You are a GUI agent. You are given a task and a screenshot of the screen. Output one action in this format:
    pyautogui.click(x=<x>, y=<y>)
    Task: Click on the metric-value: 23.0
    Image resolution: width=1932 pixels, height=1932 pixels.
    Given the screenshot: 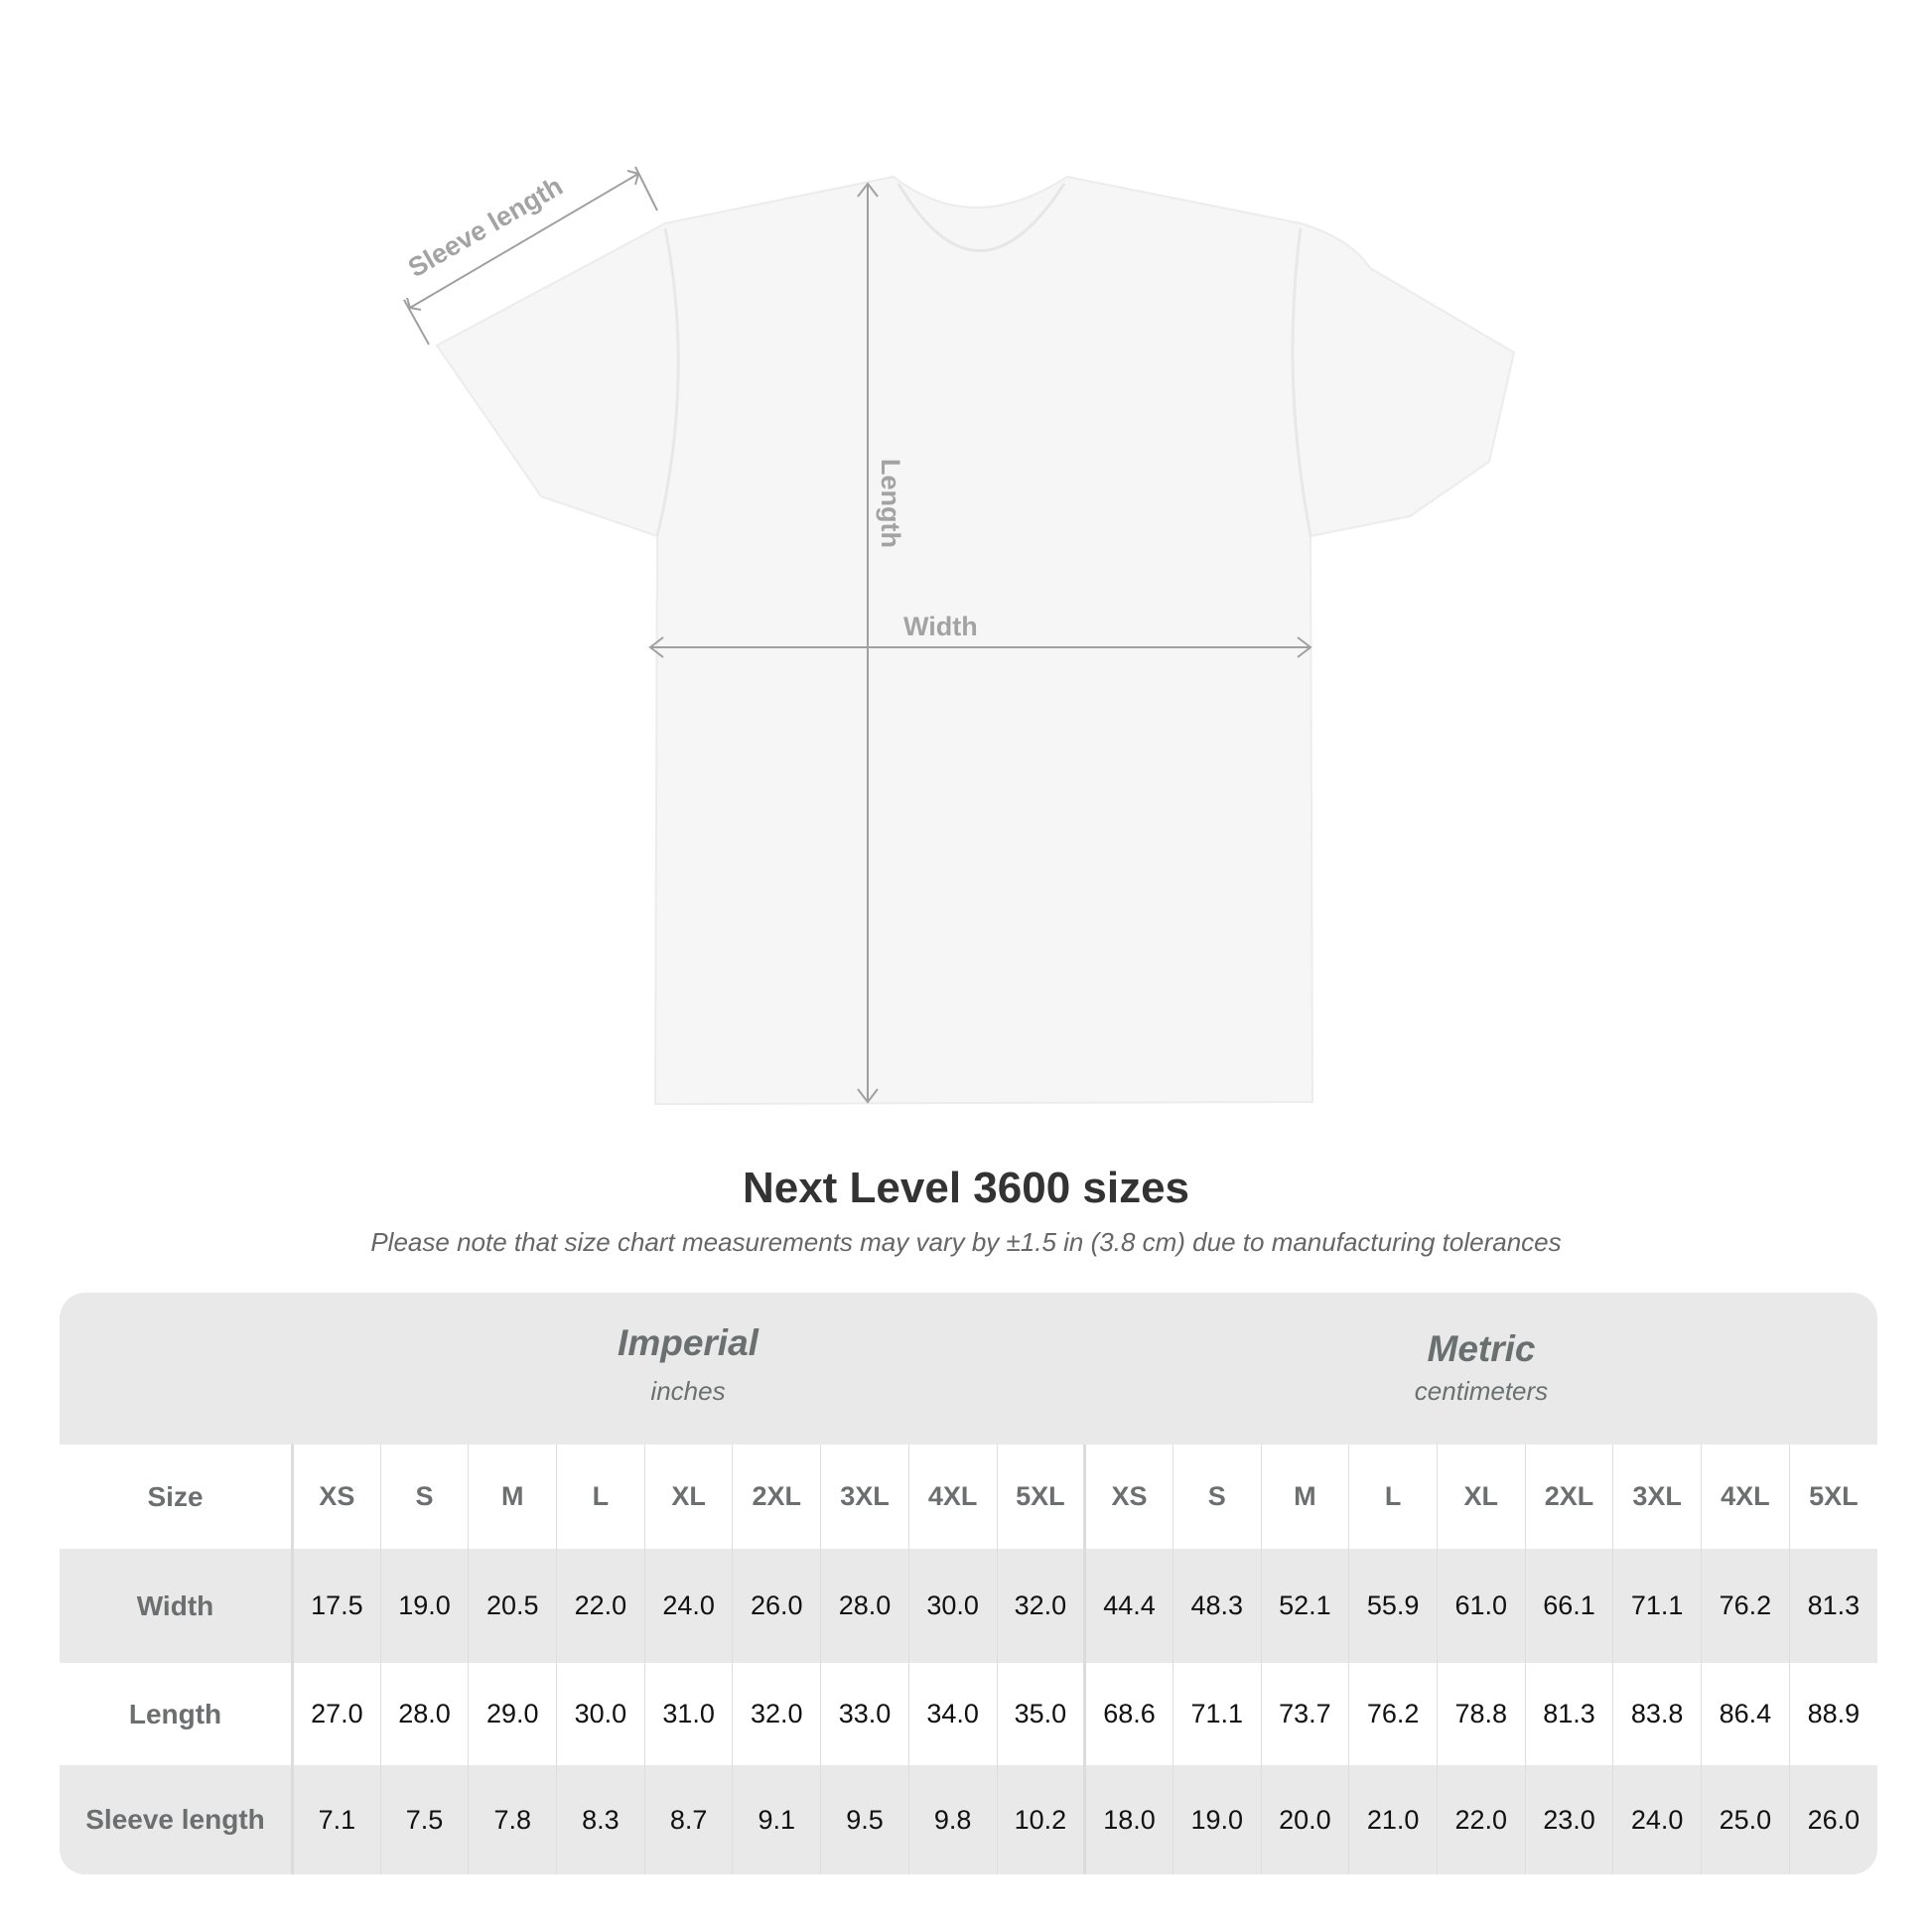 What is the action you would take?
    pyautogui.click(x=1568, y=1820)
    